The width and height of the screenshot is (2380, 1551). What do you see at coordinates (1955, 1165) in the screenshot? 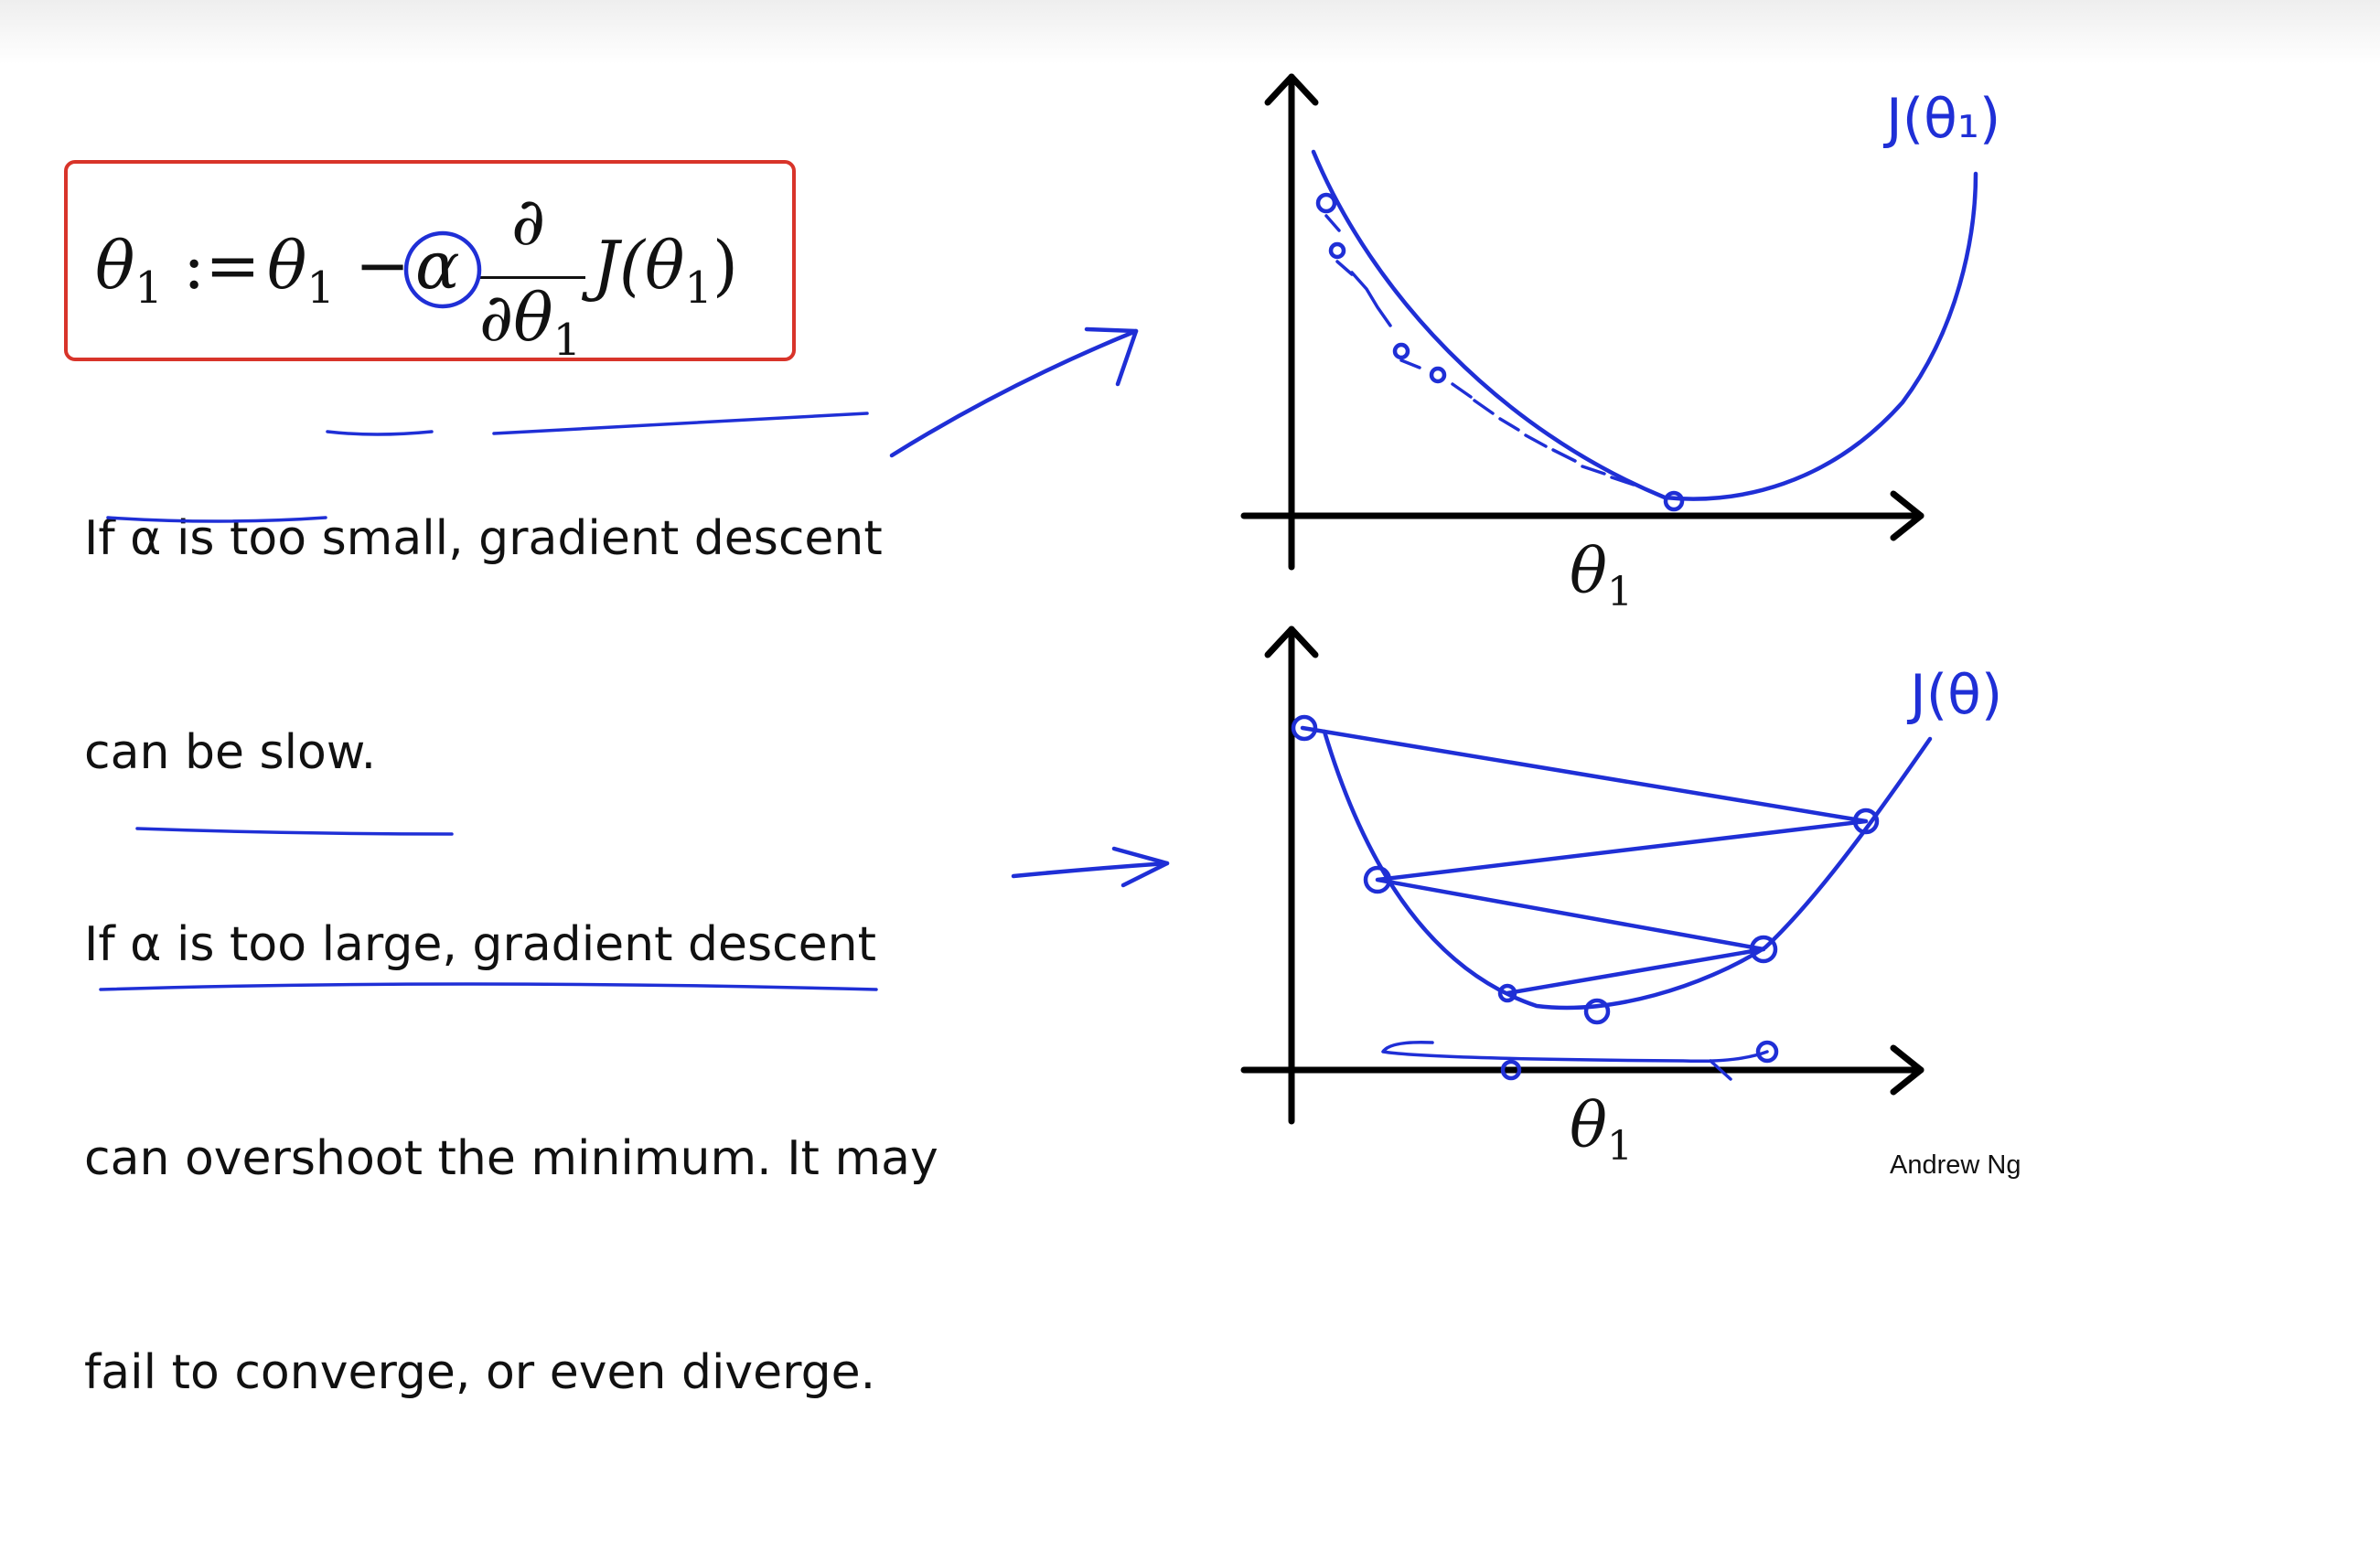
I see `author-credit: Andrew Ng` at bounding box center [1955, 1165].